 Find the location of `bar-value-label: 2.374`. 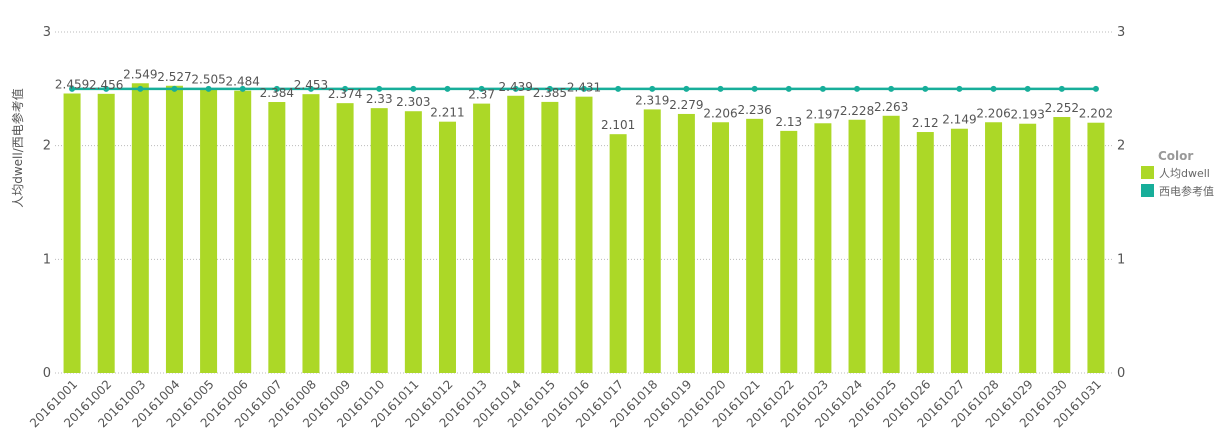

bar-value-label: 2.374 is located at coordinates (345, 94).